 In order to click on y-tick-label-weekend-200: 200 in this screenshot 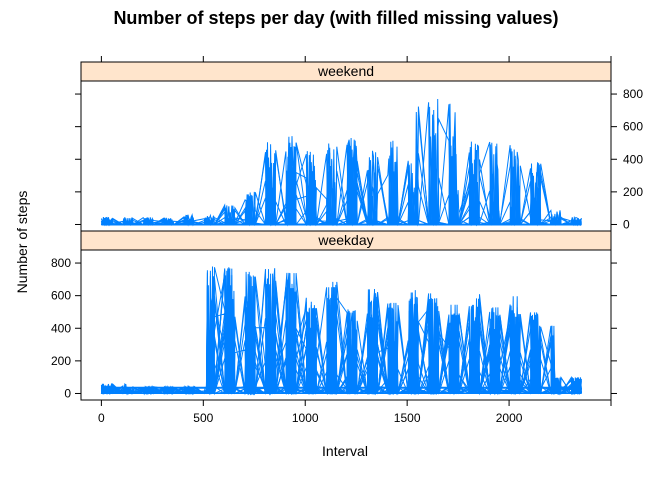, I will do `click(633, 192)`.